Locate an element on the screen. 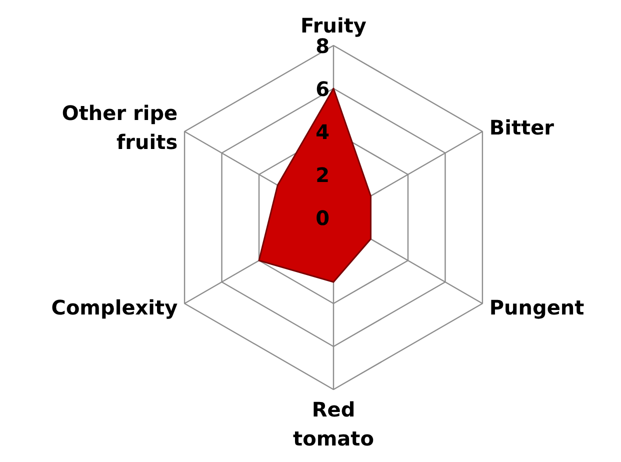 This screenshot has width=621, height=462. spoke-label: Complexity is located at coordinates (114, 308).